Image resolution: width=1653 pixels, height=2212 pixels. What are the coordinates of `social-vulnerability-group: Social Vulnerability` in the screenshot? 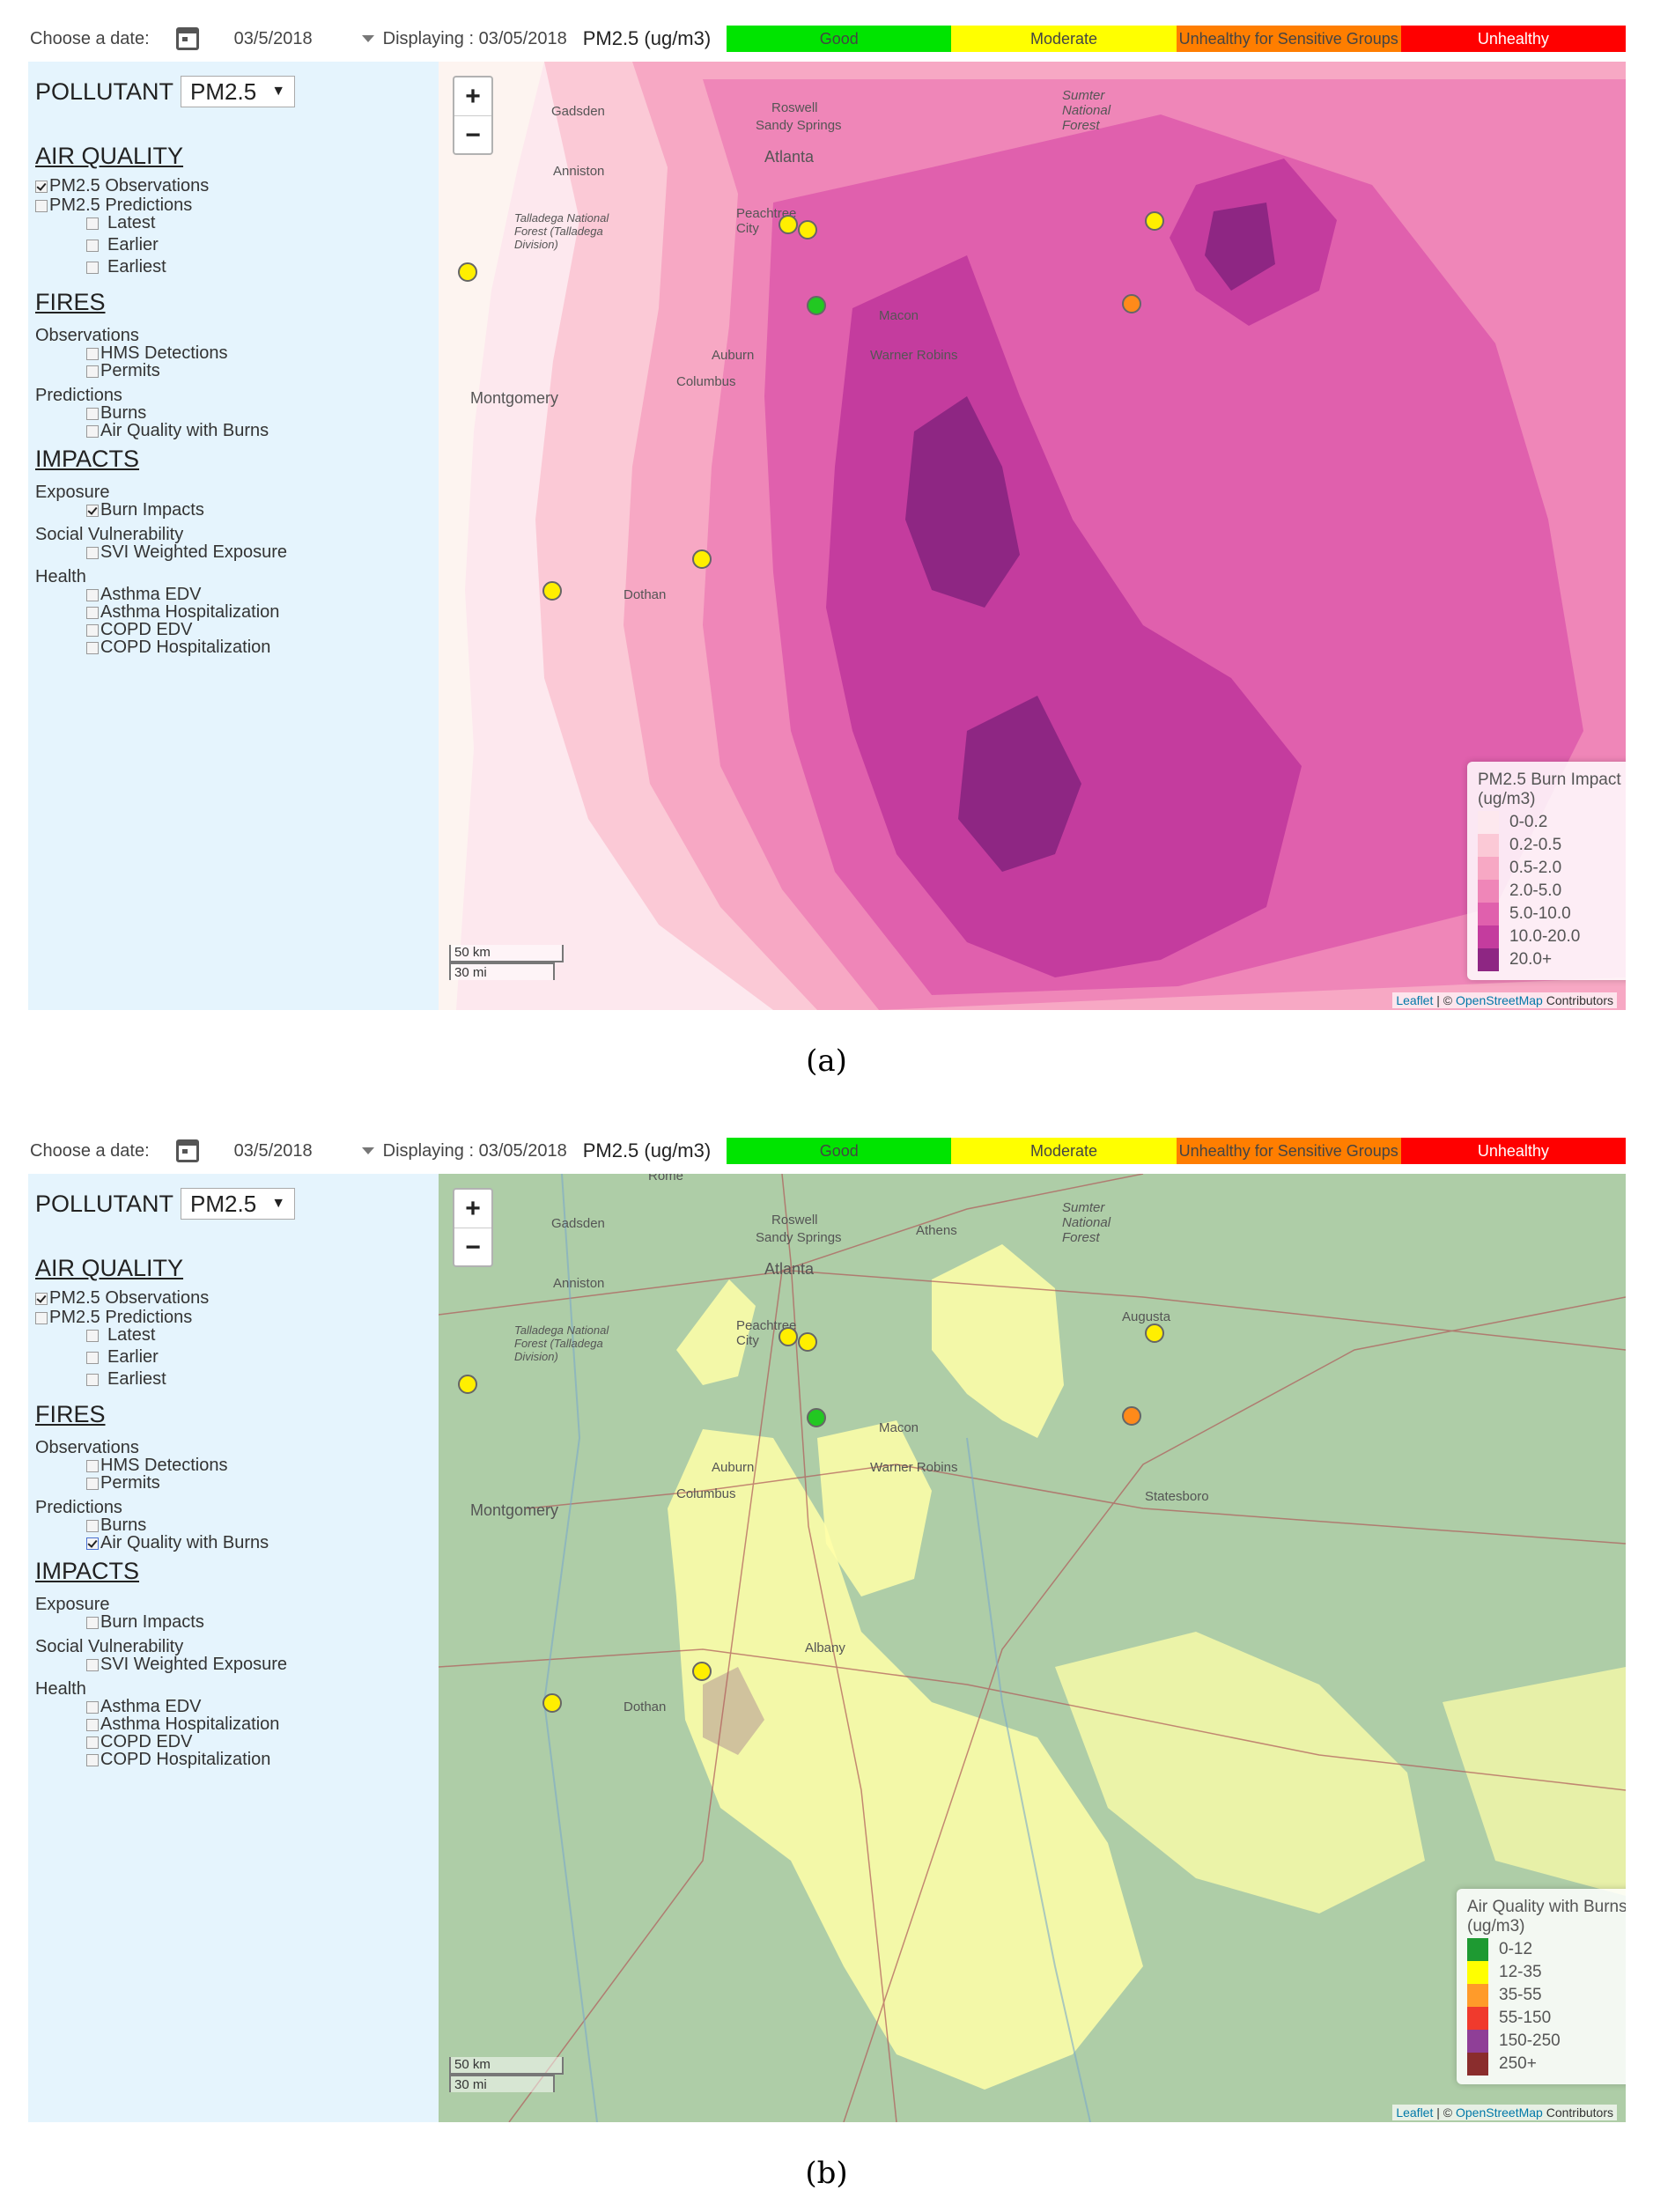 It's located at (109, 1646).